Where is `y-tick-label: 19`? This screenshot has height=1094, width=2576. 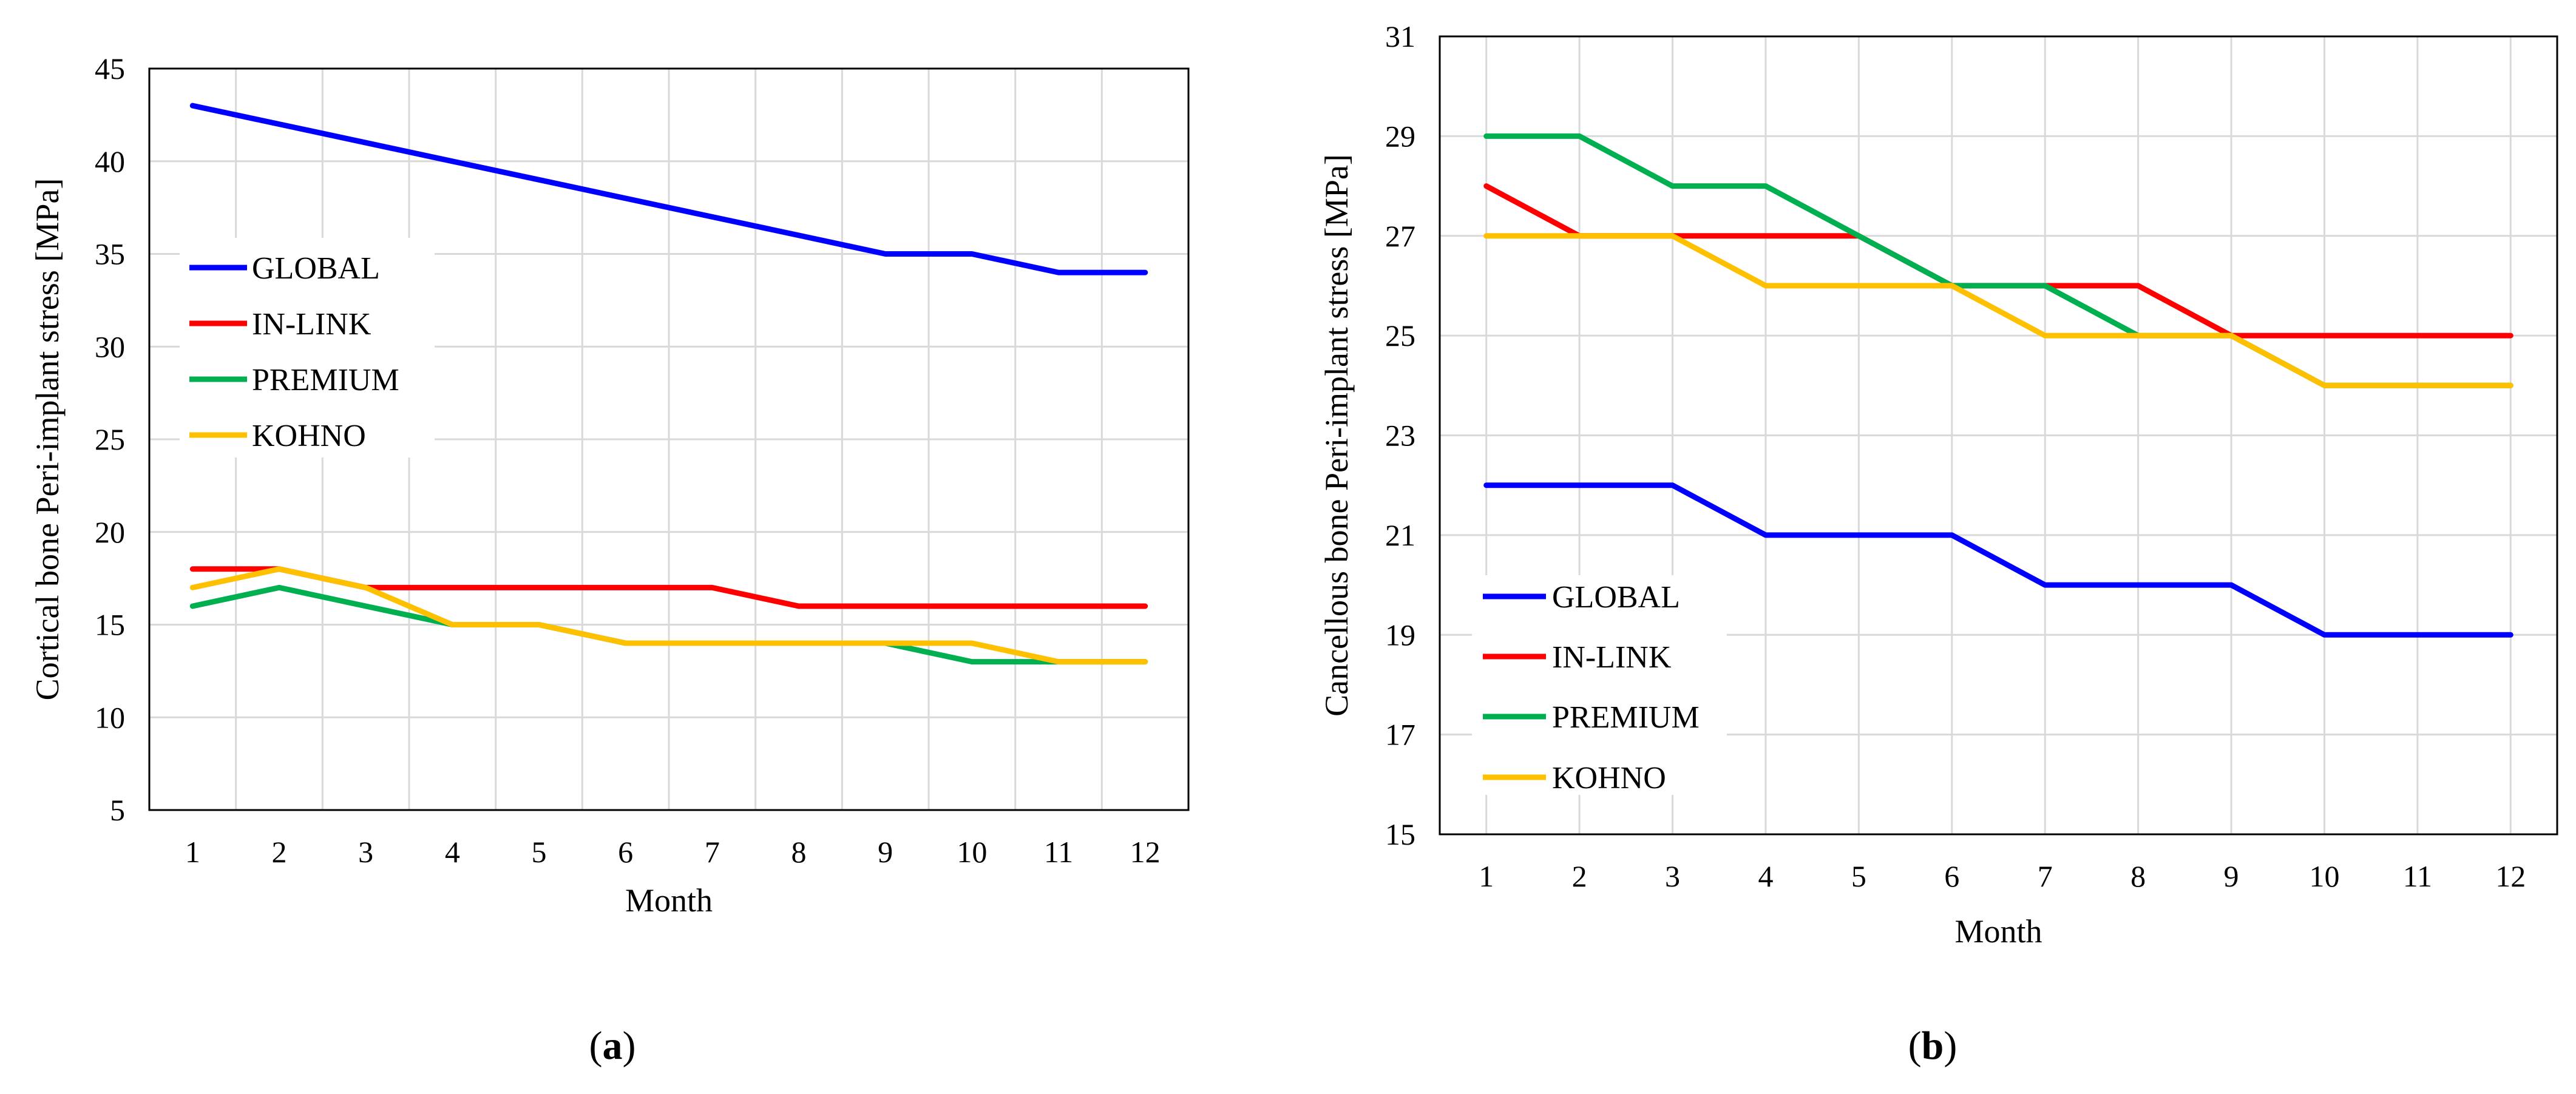
y-tick-label: 19 is located at coordinates (1400, 635).